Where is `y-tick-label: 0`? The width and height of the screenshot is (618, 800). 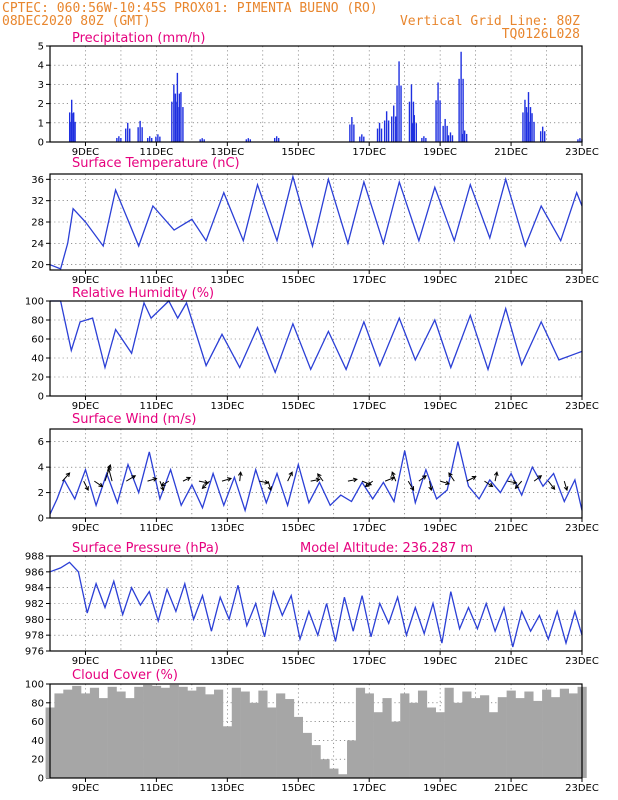 y-tick-label: 0 is located at coordinates (41, 519).